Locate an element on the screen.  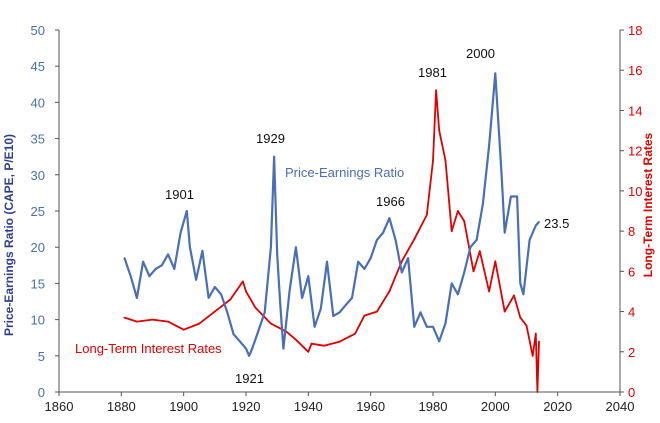
x-tick-label: 2040 is located at coordinates (620, 406).